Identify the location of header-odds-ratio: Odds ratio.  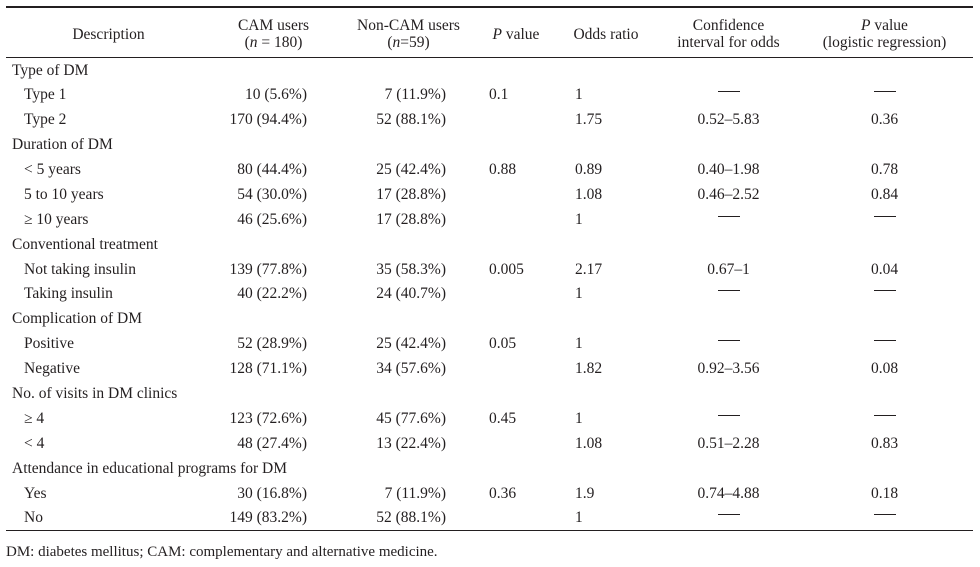
(606, 34).